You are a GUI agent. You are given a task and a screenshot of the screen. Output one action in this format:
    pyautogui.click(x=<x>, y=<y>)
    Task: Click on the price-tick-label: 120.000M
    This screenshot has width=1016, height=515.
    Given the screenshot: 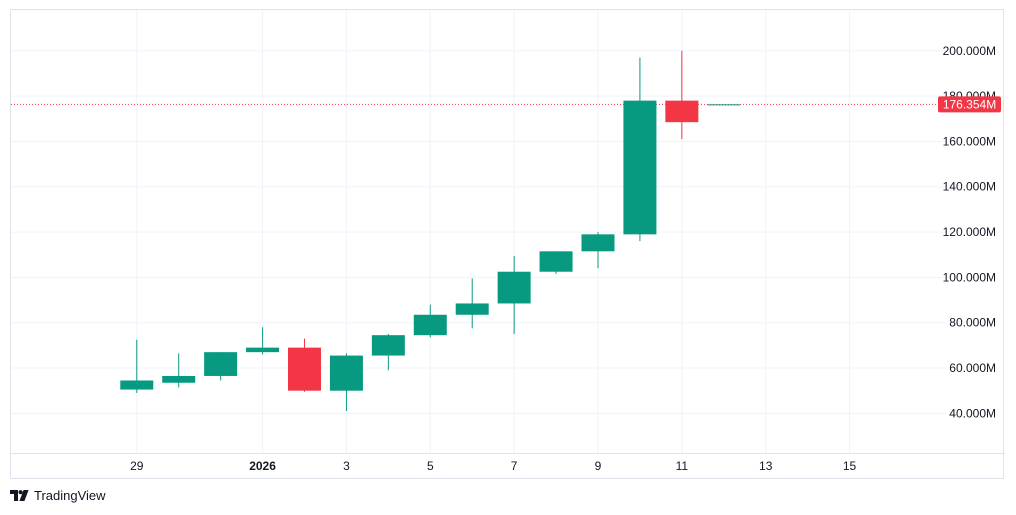 What is the action you would take?
    pyautogui.click(x=969, y=232)
    